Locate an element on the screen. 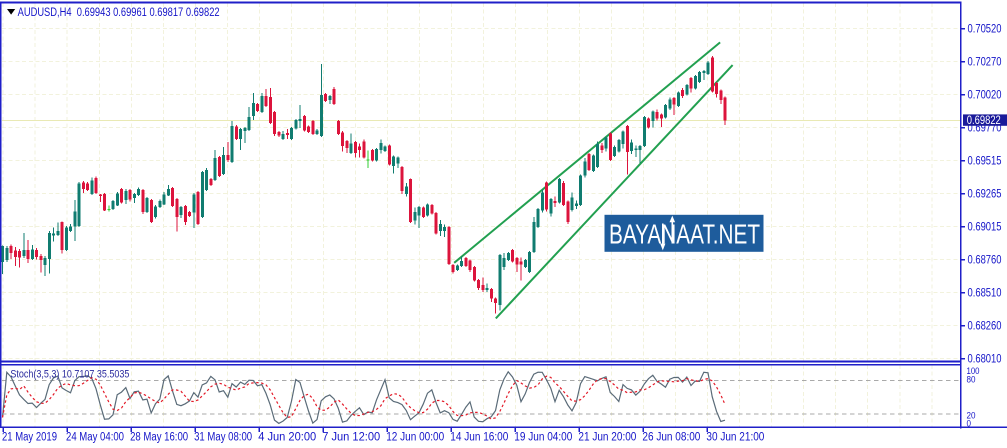 The image size is (1007, 448). svg-text: 7 Jun 12:00 is located at coordinates (351, 437).